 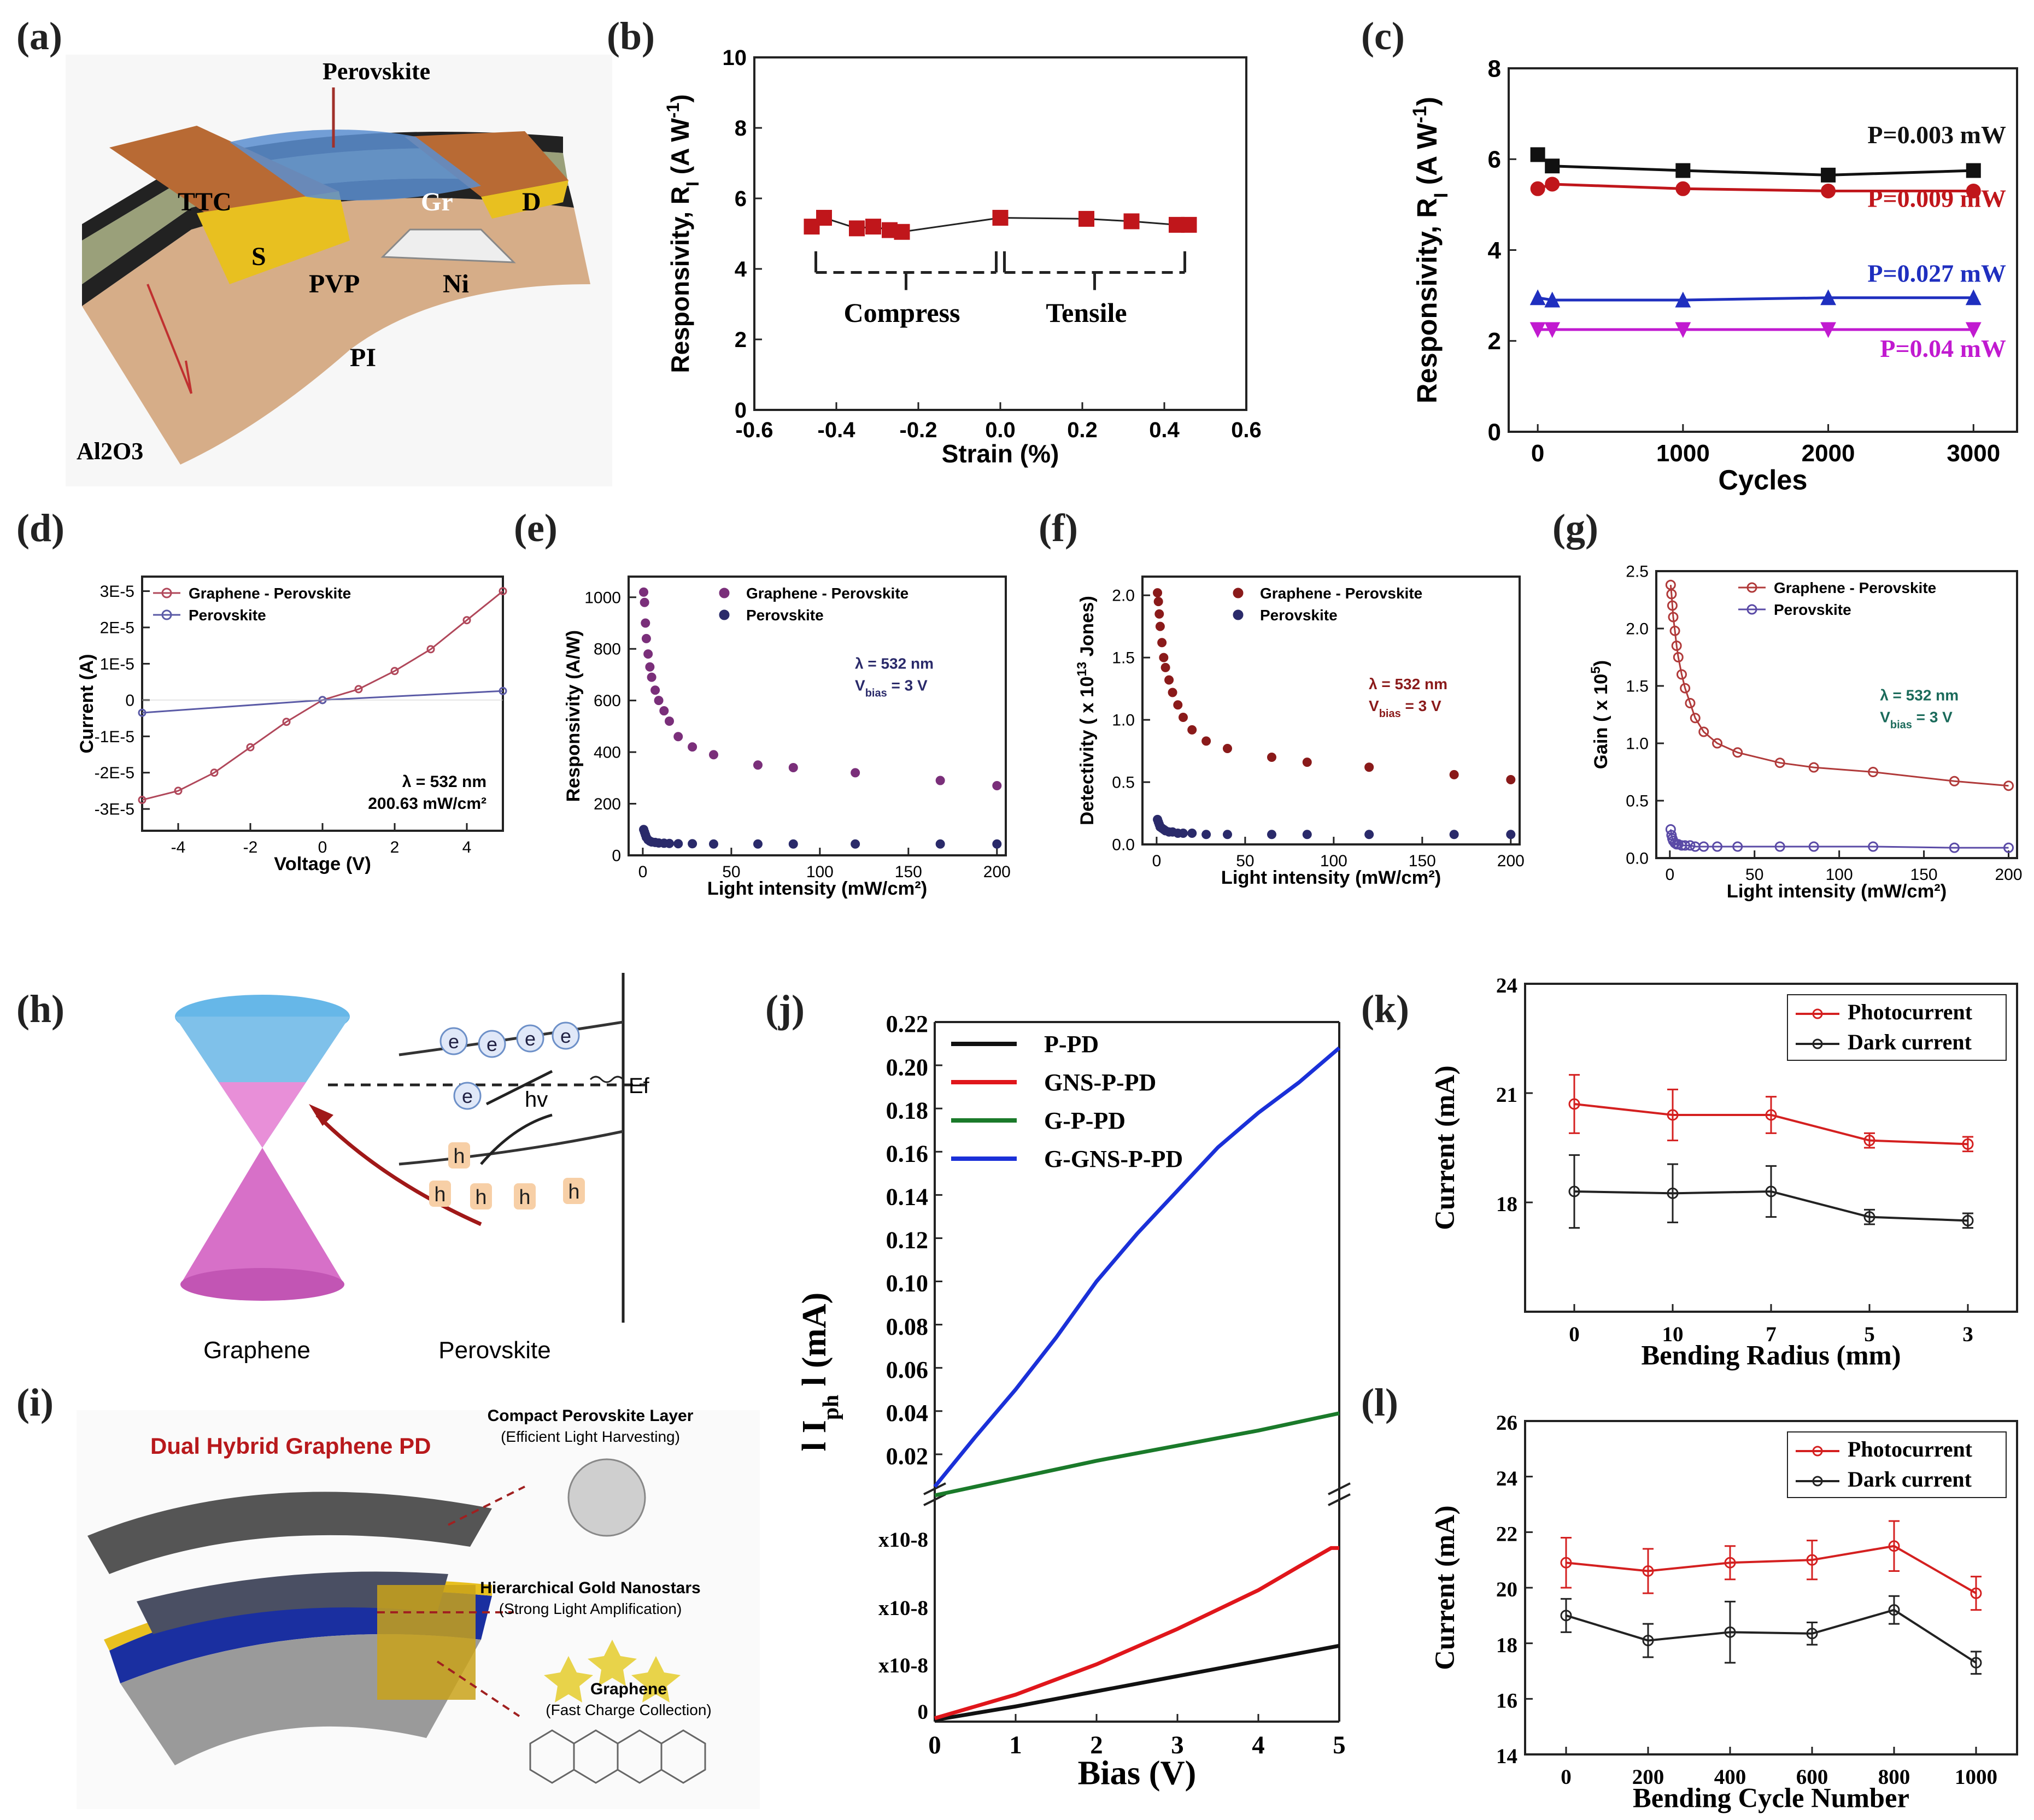 What do you see at coordinates (606, 1079) in the screenshot?
I see `photon-wave` at bounding box center [606, 1079].